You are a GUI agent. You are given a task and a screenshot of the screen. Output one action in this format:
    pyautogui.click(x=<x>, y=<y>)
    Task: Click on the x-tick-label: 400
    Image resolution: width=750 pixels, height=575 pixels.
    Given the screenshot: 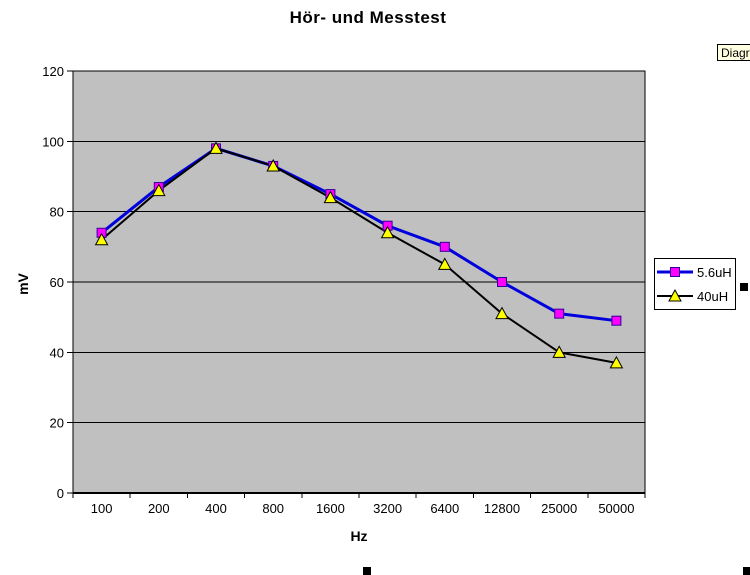 What is the action you would take?
    pyautogui.click(x=216, y=508)
    